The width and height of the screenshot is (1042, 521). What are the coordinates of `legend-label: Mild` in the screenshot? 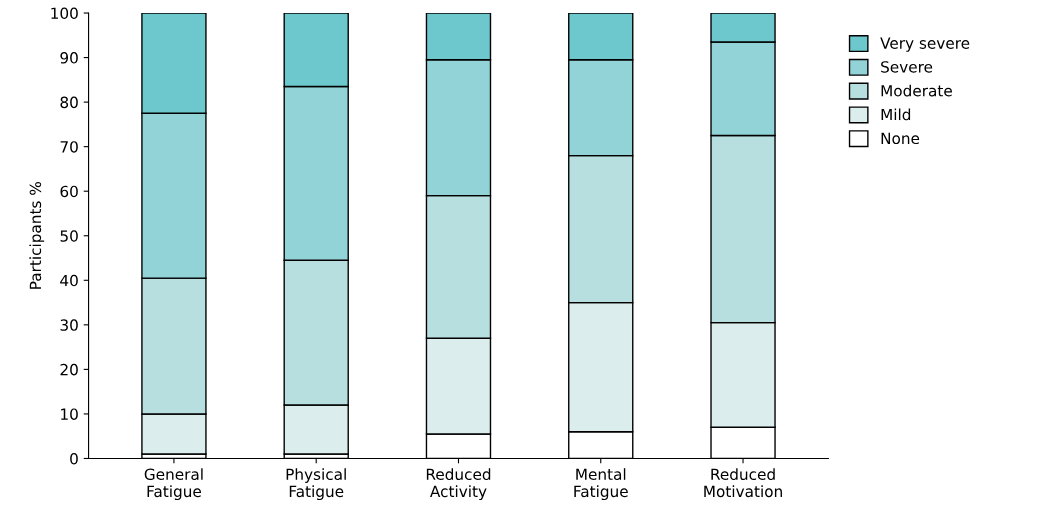 It's located at (896, 114).